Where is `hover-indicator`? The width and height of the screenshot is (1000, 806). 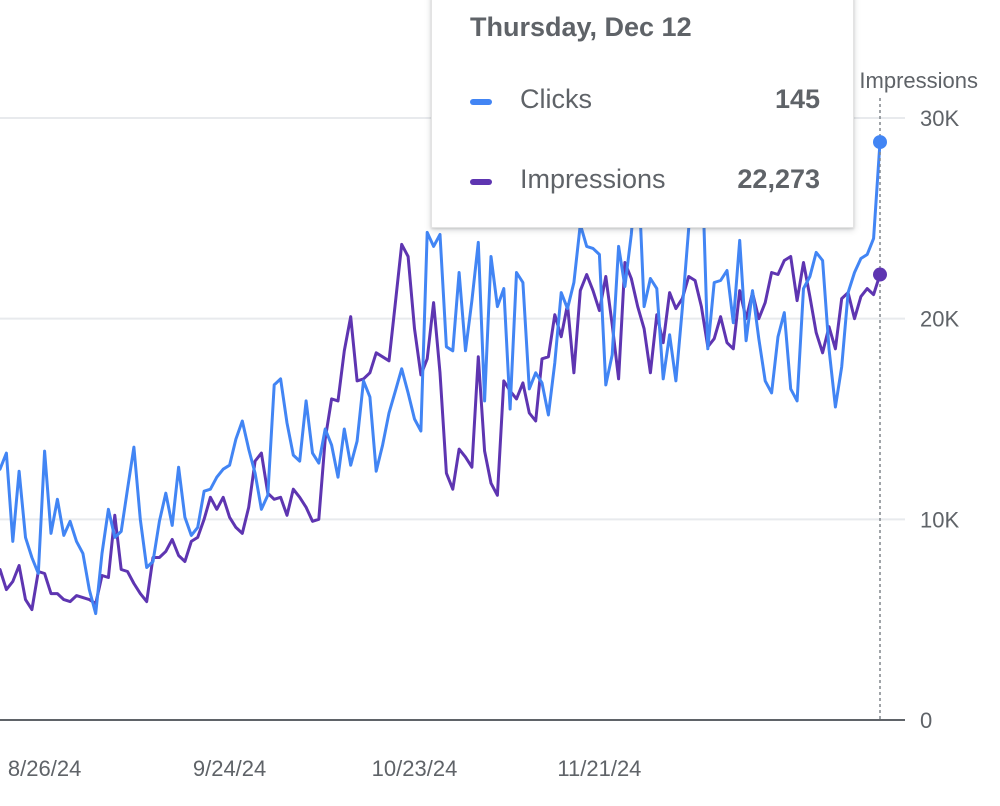 hover-indicator is located at coordinates (880, 409).